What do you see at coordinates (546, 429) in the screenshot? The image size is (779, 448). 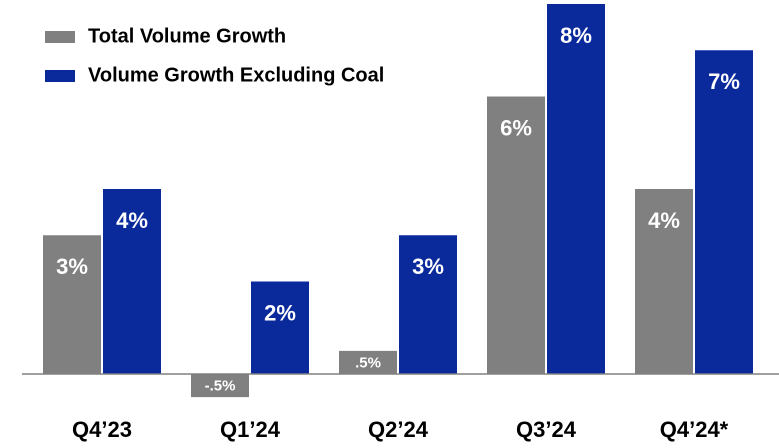 I see `x-tick-label: Q3’24` at bounding box center [546, 429].